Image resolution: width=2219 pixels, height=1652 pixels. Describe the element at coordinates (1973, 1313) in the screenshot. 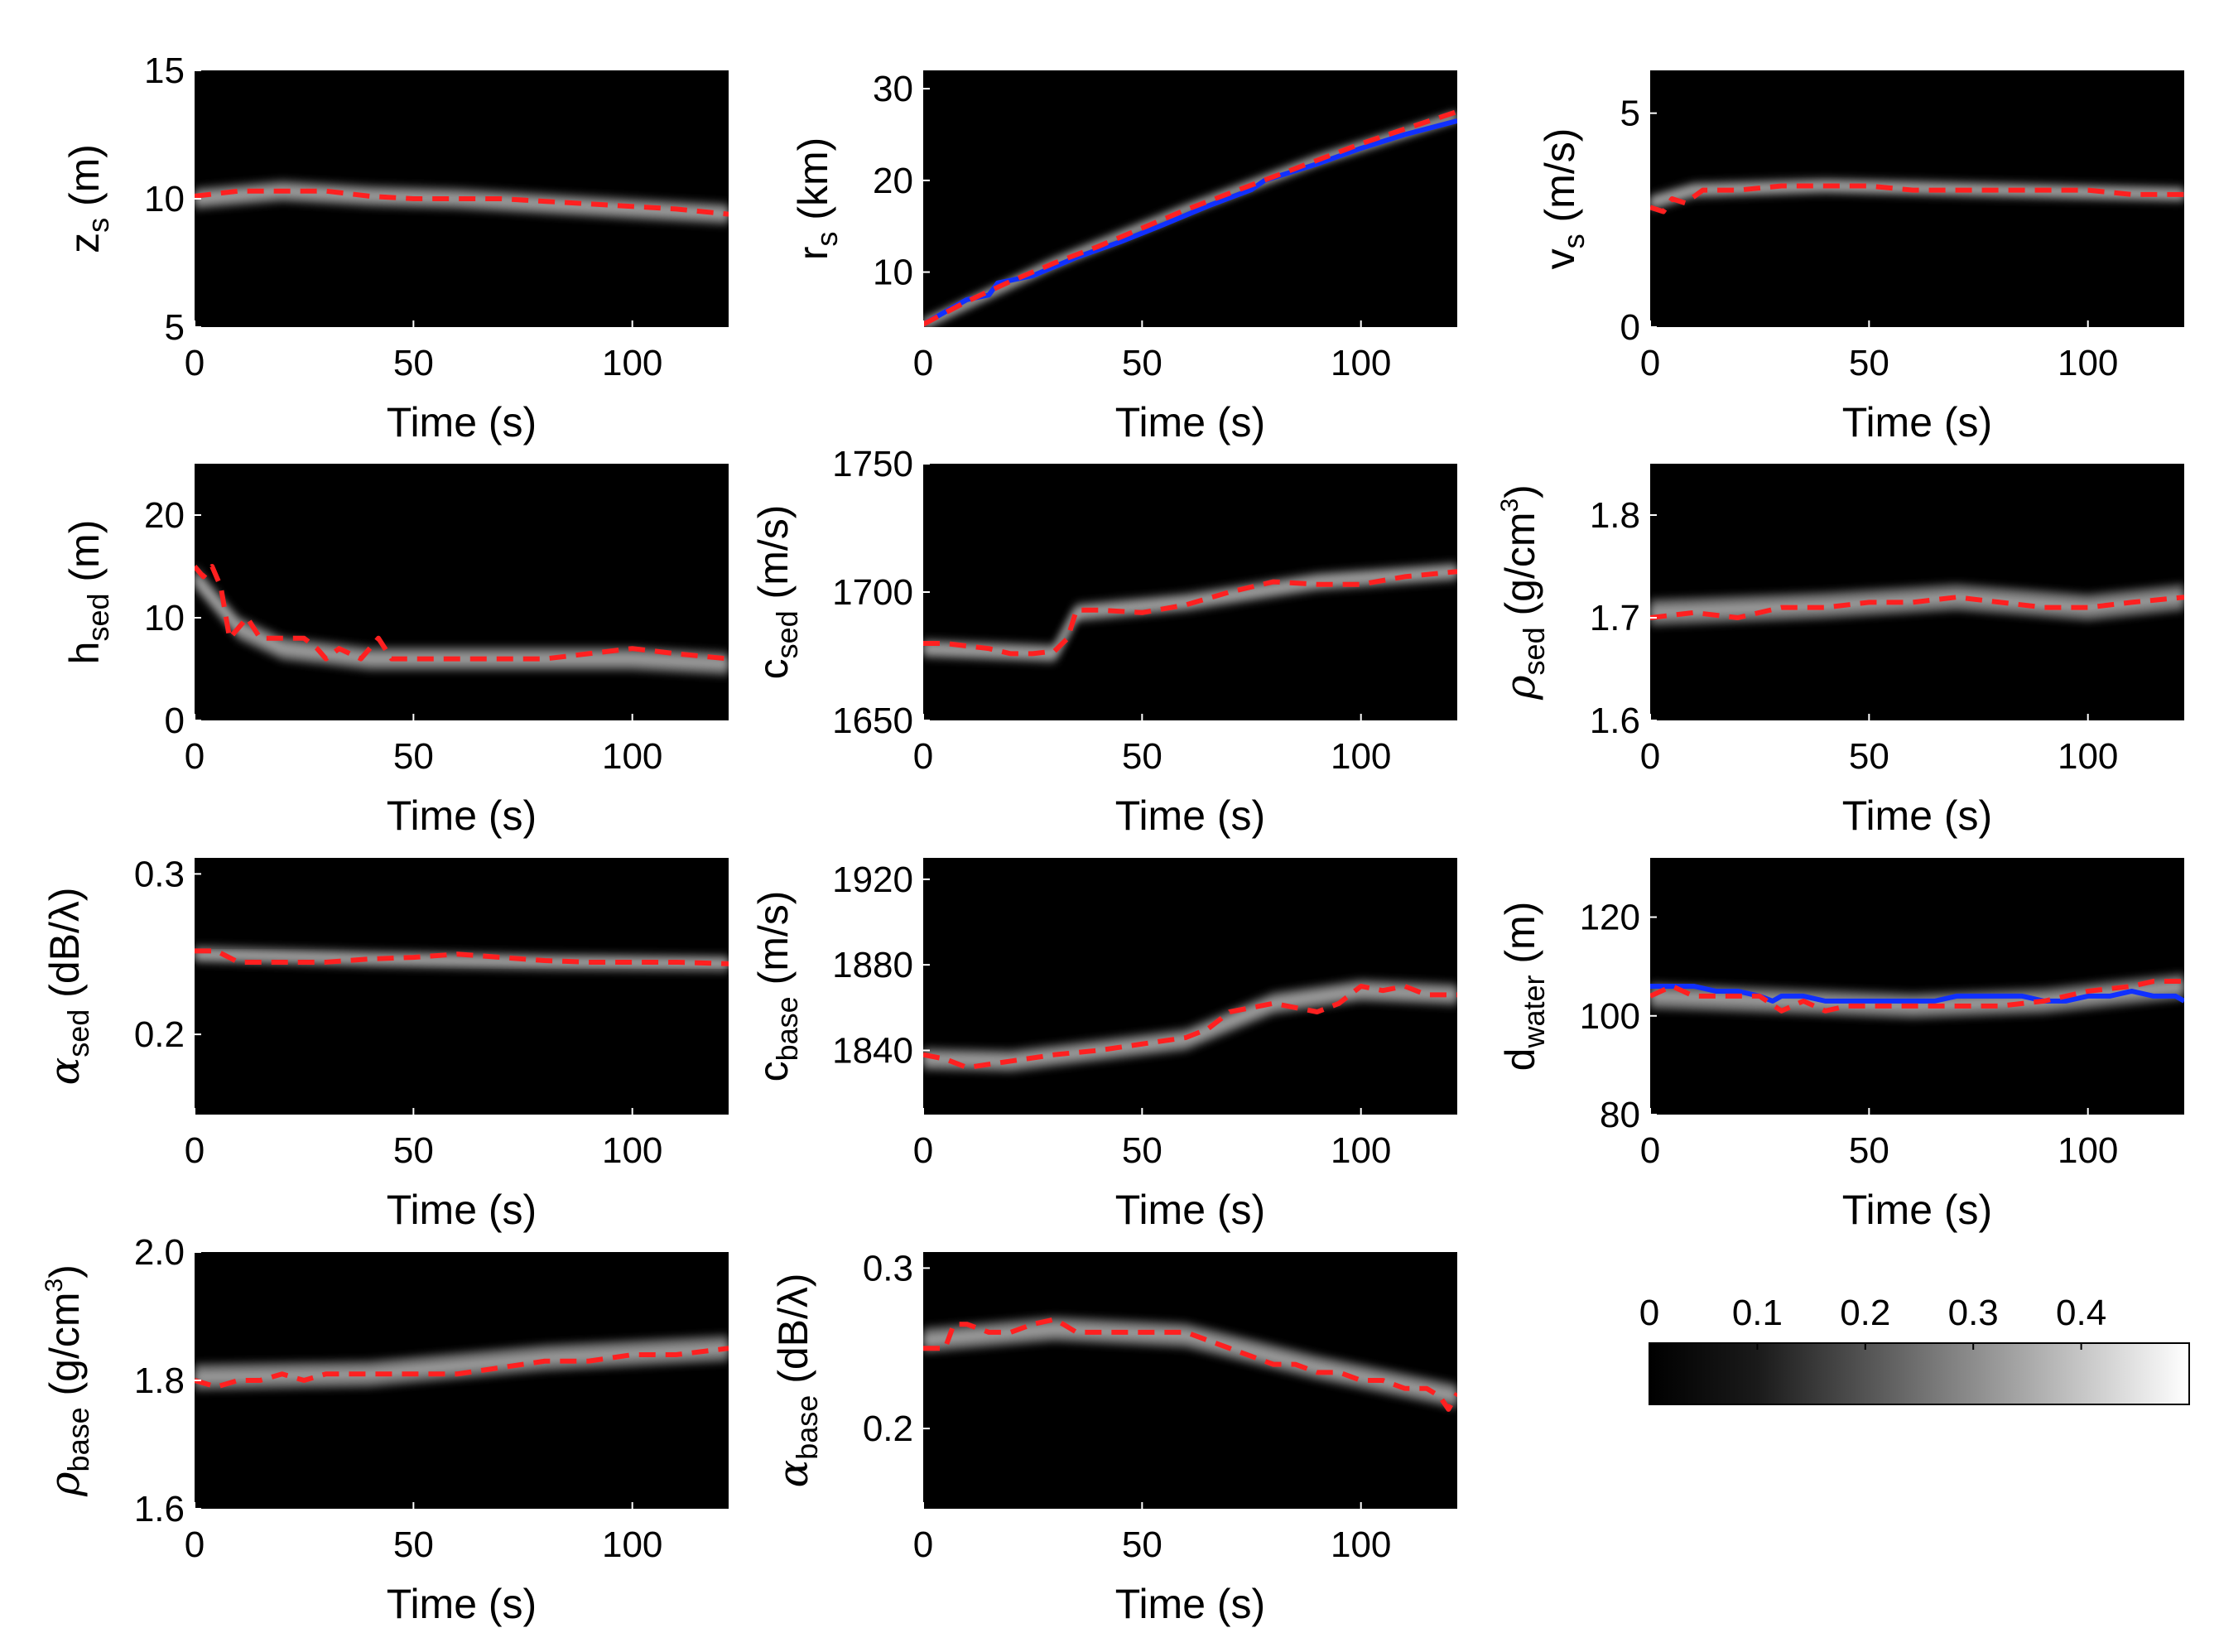

I see `colorbar-tick-label: 0.3` at that location.